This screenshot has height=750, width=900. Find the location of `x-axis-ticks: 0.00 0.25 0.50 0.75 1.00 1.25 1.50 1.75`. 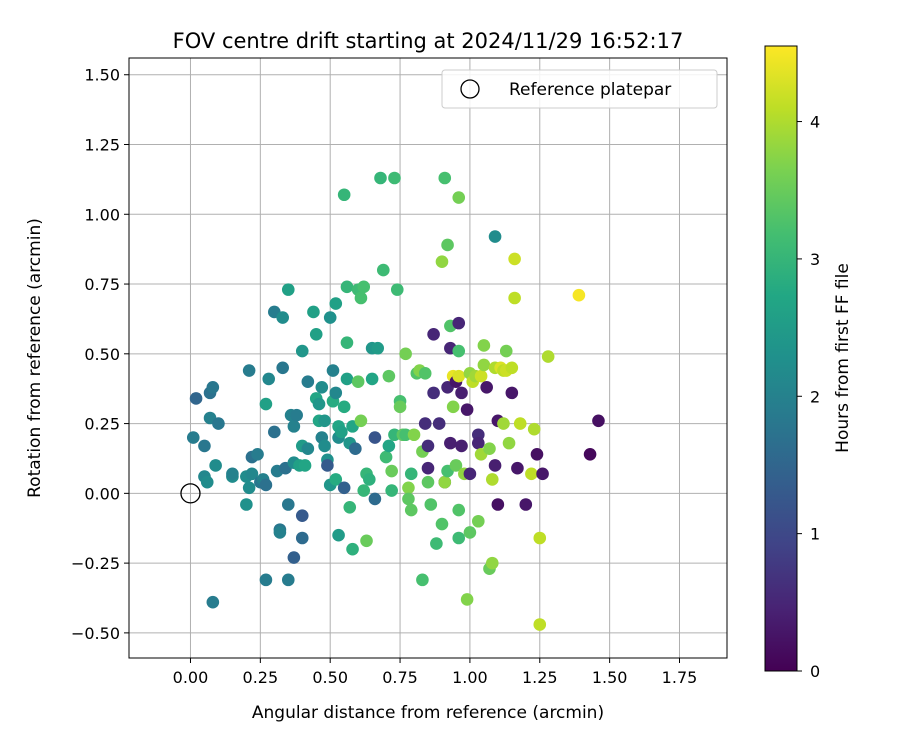

x-axis-ticks: 0.00 0.25 0.50 0.75 1.00 1.25 1.50 1.75 is located at coordinates (435, 672).